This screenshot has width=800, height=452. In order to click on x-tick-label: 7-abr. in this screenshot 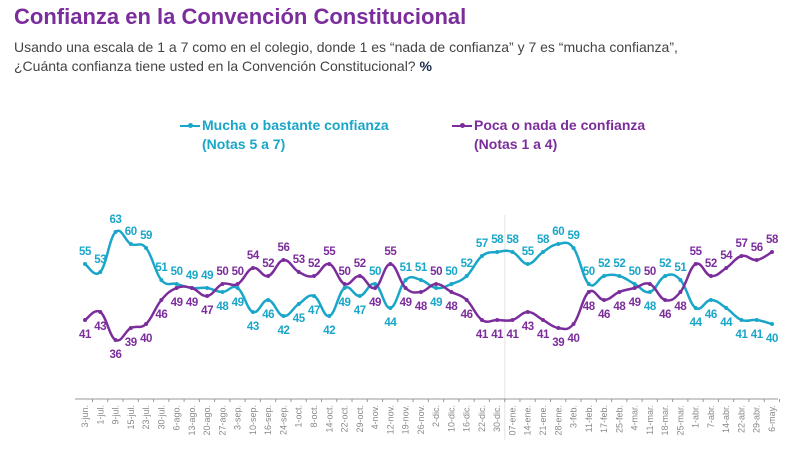, I will do `click(711, 416)`.